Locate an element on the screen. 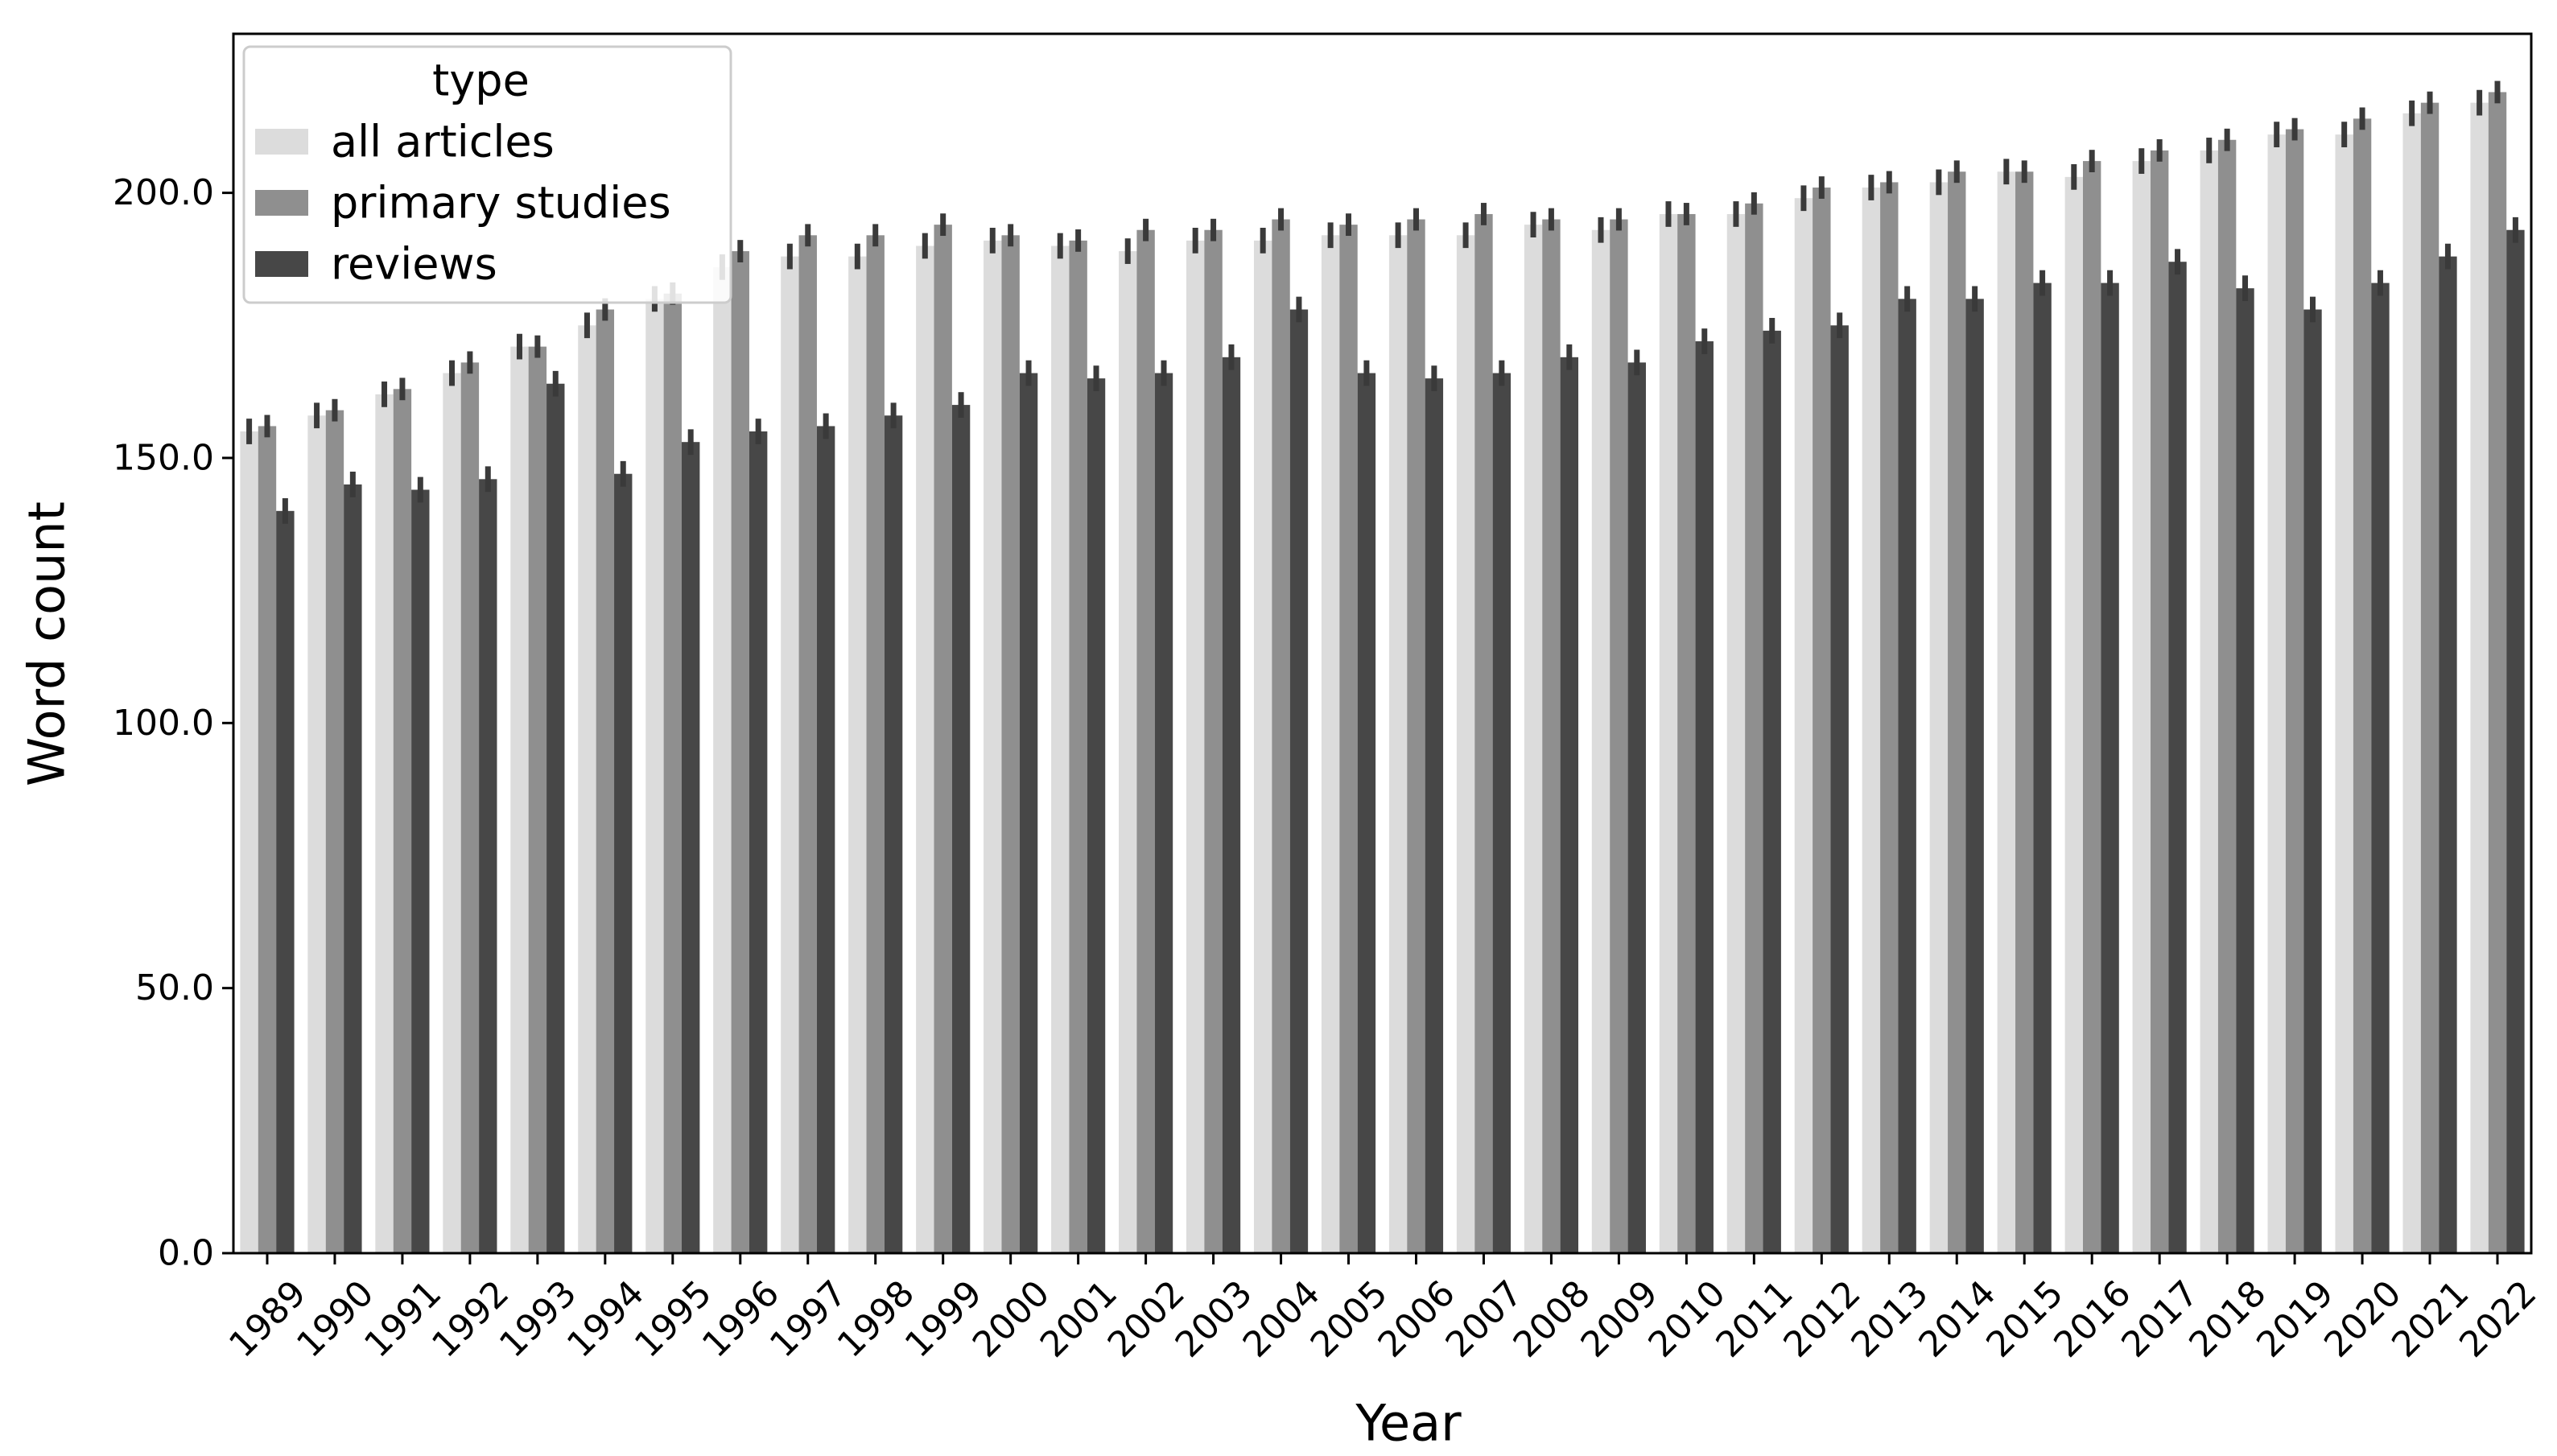  x-tick-label: 2002 is located at coordinates (1146, 1318).